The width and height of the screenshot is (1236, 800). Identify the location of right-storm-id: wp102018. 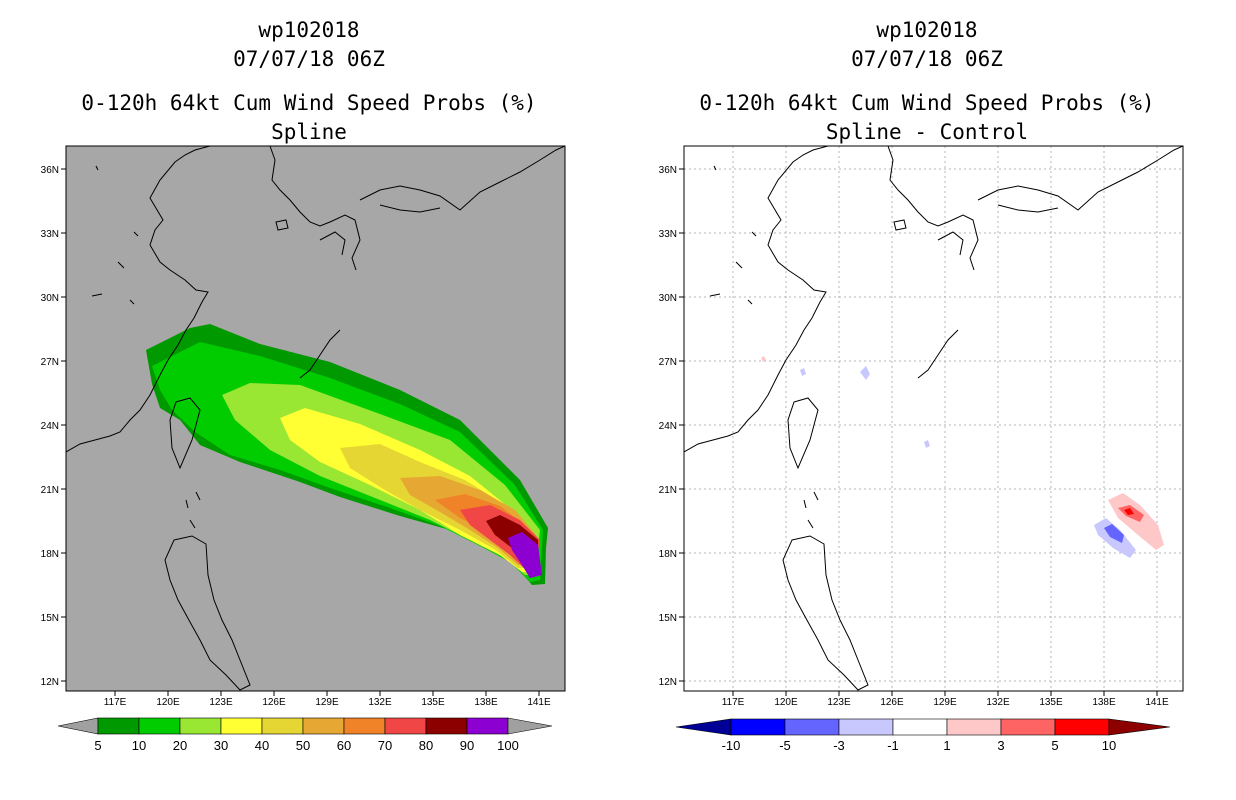
(927, 30).